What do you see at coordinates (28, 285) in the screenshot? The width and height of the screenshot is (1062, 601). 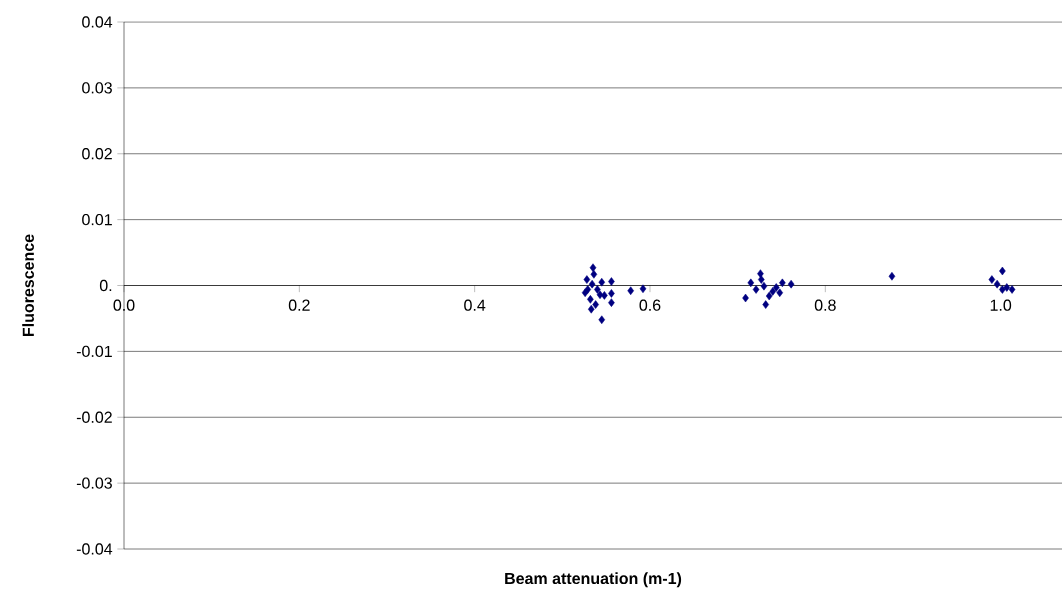 I see `y-axis-title: Fluorescence` at bounding box center [28, 285].